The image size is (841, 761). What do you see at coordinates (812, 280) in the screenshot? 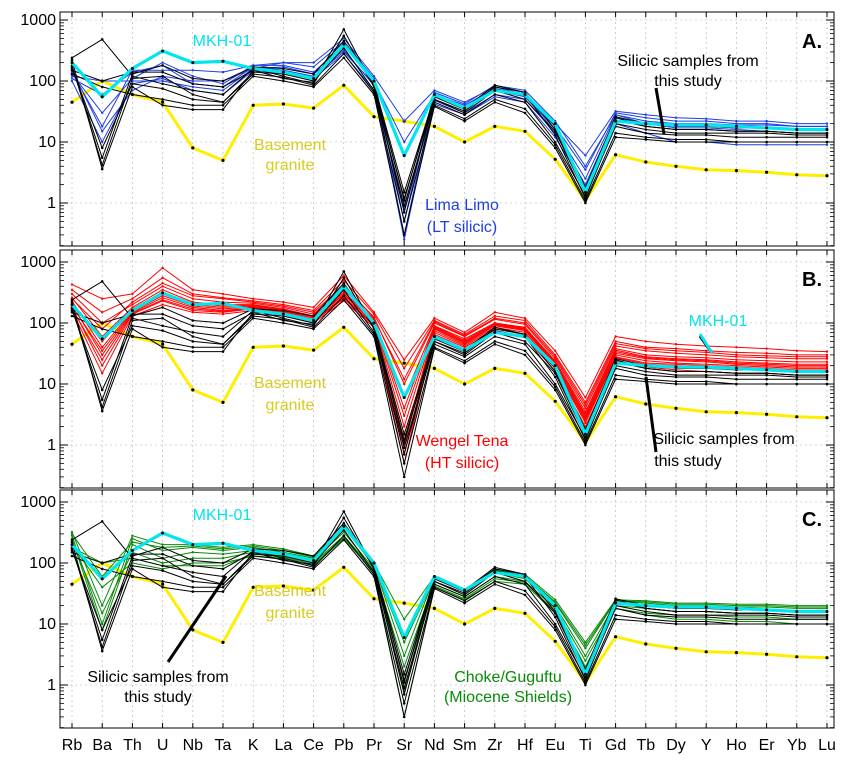
I see `panel-letter: B.` at bounding box center [812, 280].